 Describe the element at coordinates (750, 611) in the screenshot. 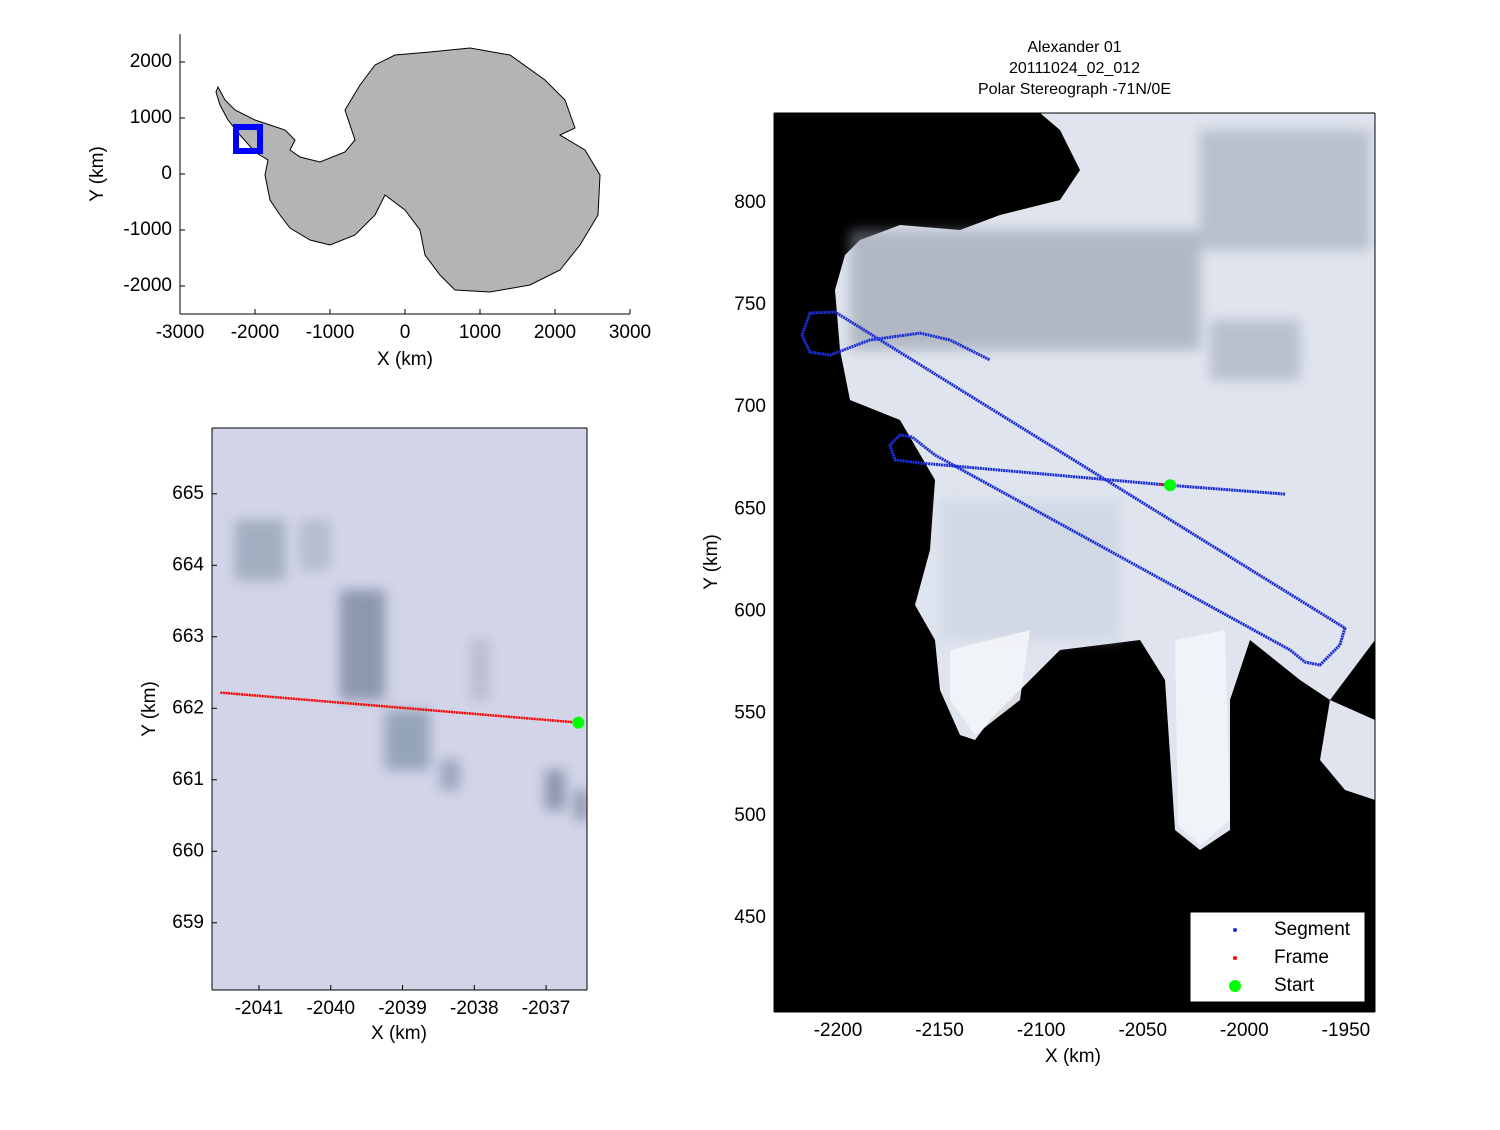

I see `y-tick-label: 600` at that location.